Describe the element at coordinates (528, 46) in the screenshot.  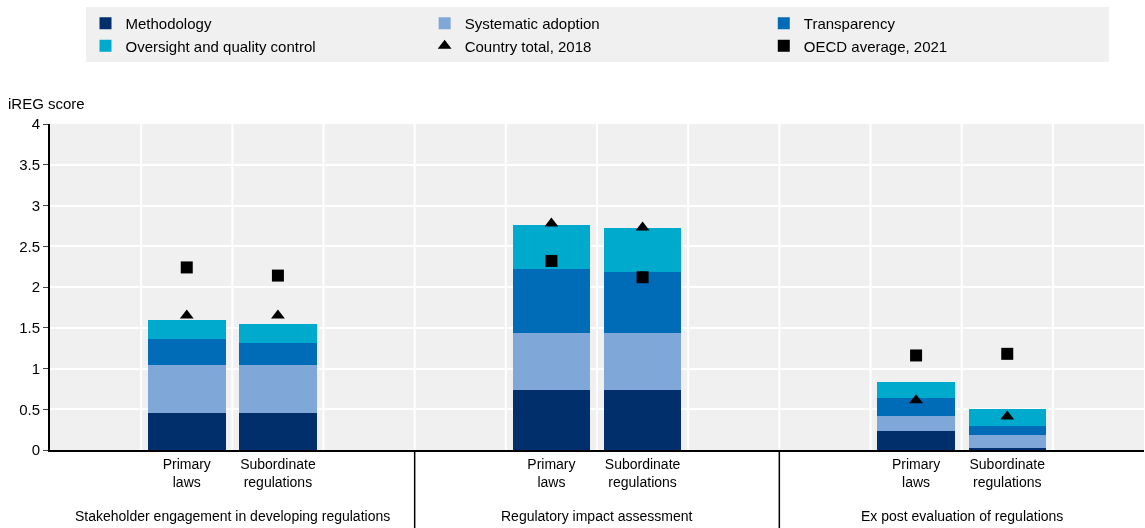
I see `legend-label: Country total, 2018` at that location.